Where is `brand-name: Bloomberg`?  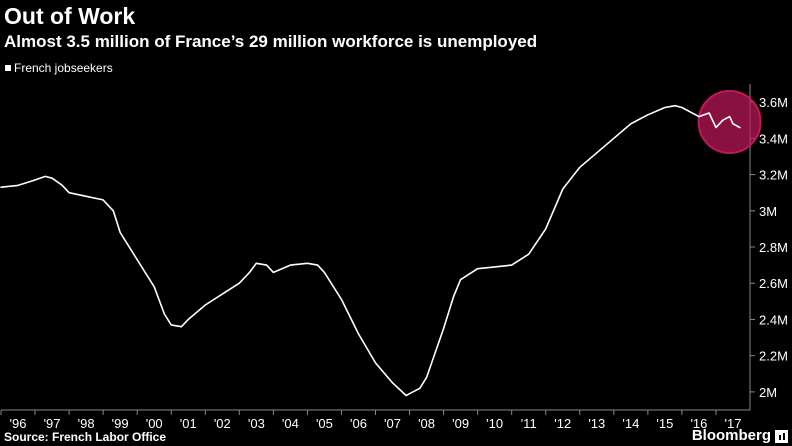
brand-name: Bloomberg is located at coordinates (731, 435).